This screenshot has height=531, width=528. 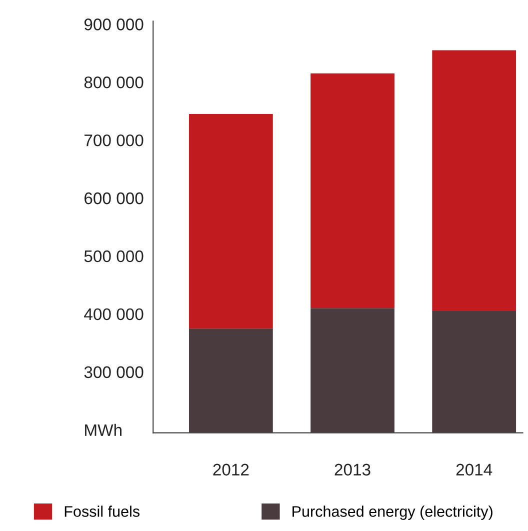 What do you see at coordinates (474, 470) in the screenshot?
I see `x-tick-label: 2014` at bounding box center [474, 470].